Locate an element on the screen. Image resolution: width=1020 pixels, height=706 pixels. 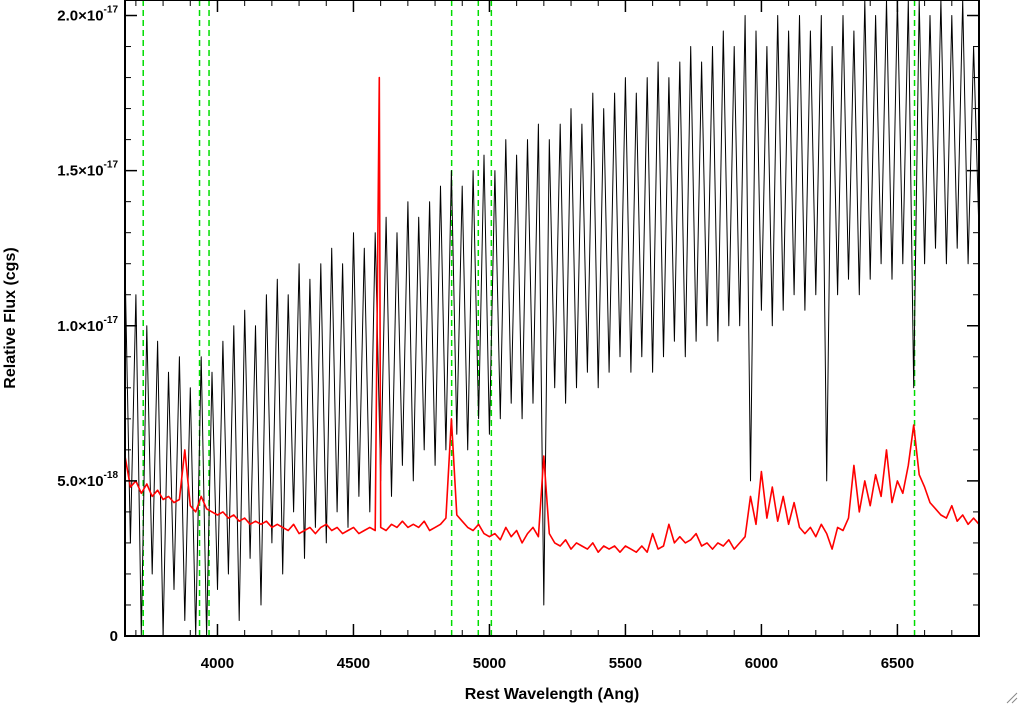
x-tick-label-4: 6000 is located at coordinates (761, 663).